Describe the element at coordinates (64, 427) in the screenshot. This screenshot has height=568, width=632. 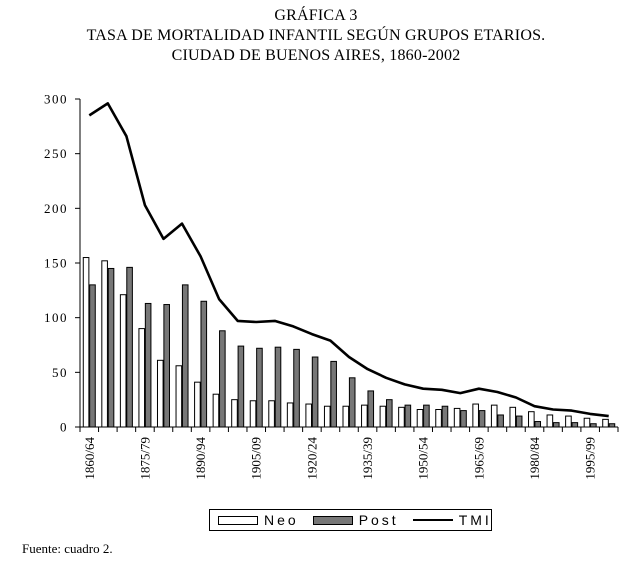
I see `y-tick-label: 0` at that location.